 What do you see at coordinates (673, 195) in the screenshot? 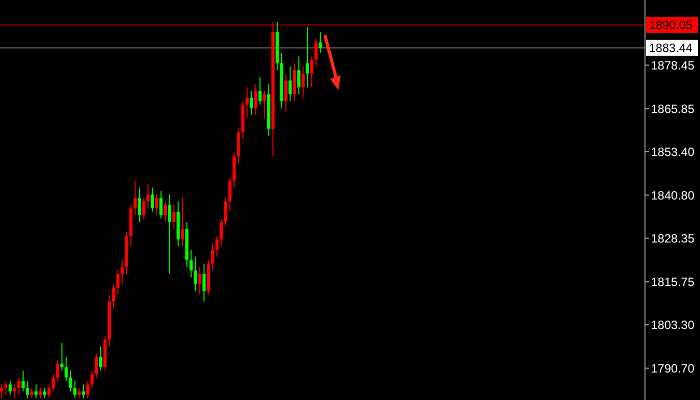
I see `y-tick-label: 1840.80` at bounding box center [673, 195].